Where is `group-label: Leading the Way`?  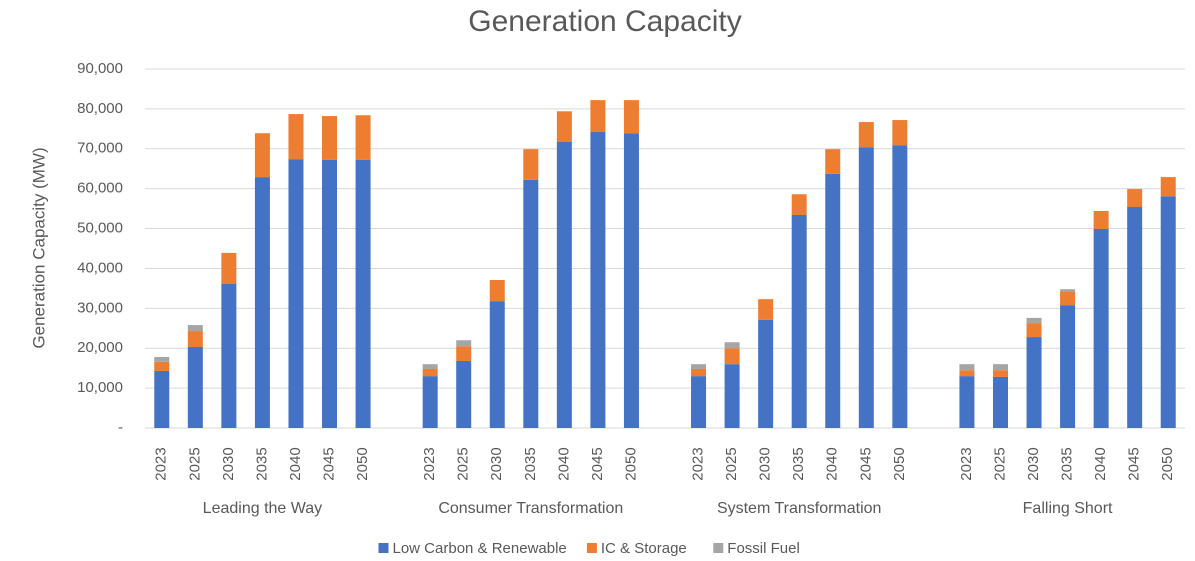
group-label: Leading the Way is located at coordinates (262, 508).